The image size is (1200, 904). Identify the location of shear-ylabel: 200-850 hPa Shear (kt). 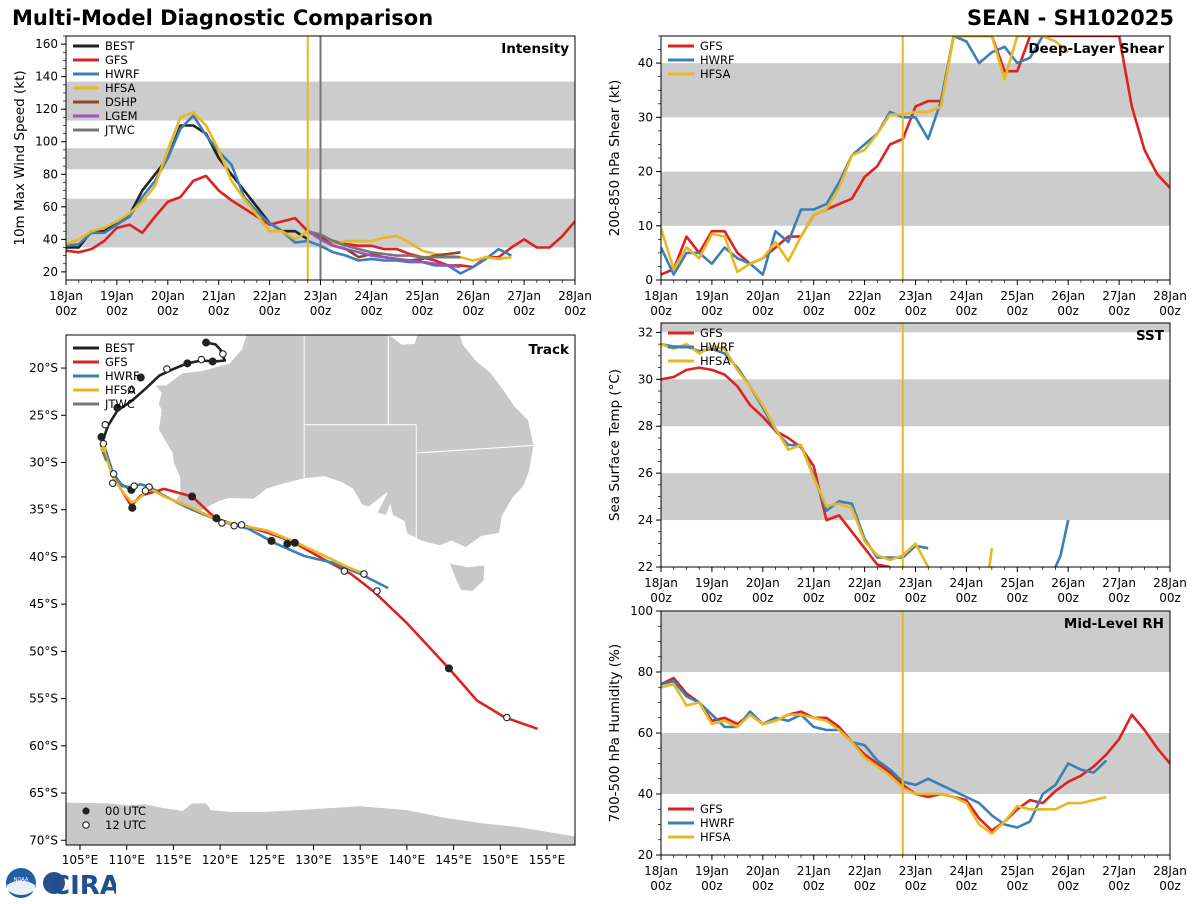
(615, 158).